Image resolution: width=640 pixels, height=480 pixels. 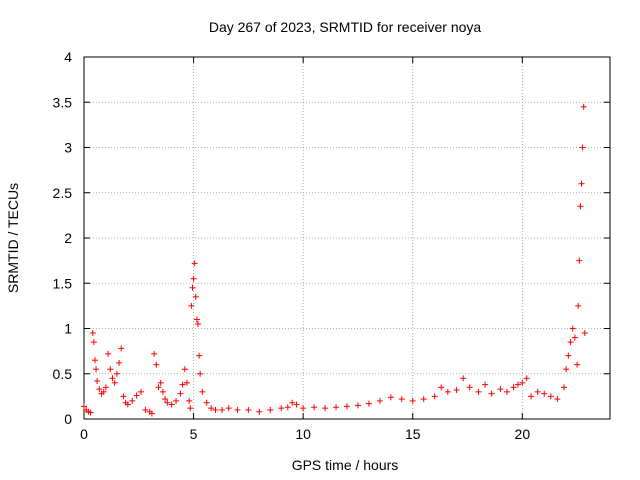 What do you see at coordinates (303, 434) in the screenshot?
I see `x-tick-label: 10` at bounding box center [303, 434].